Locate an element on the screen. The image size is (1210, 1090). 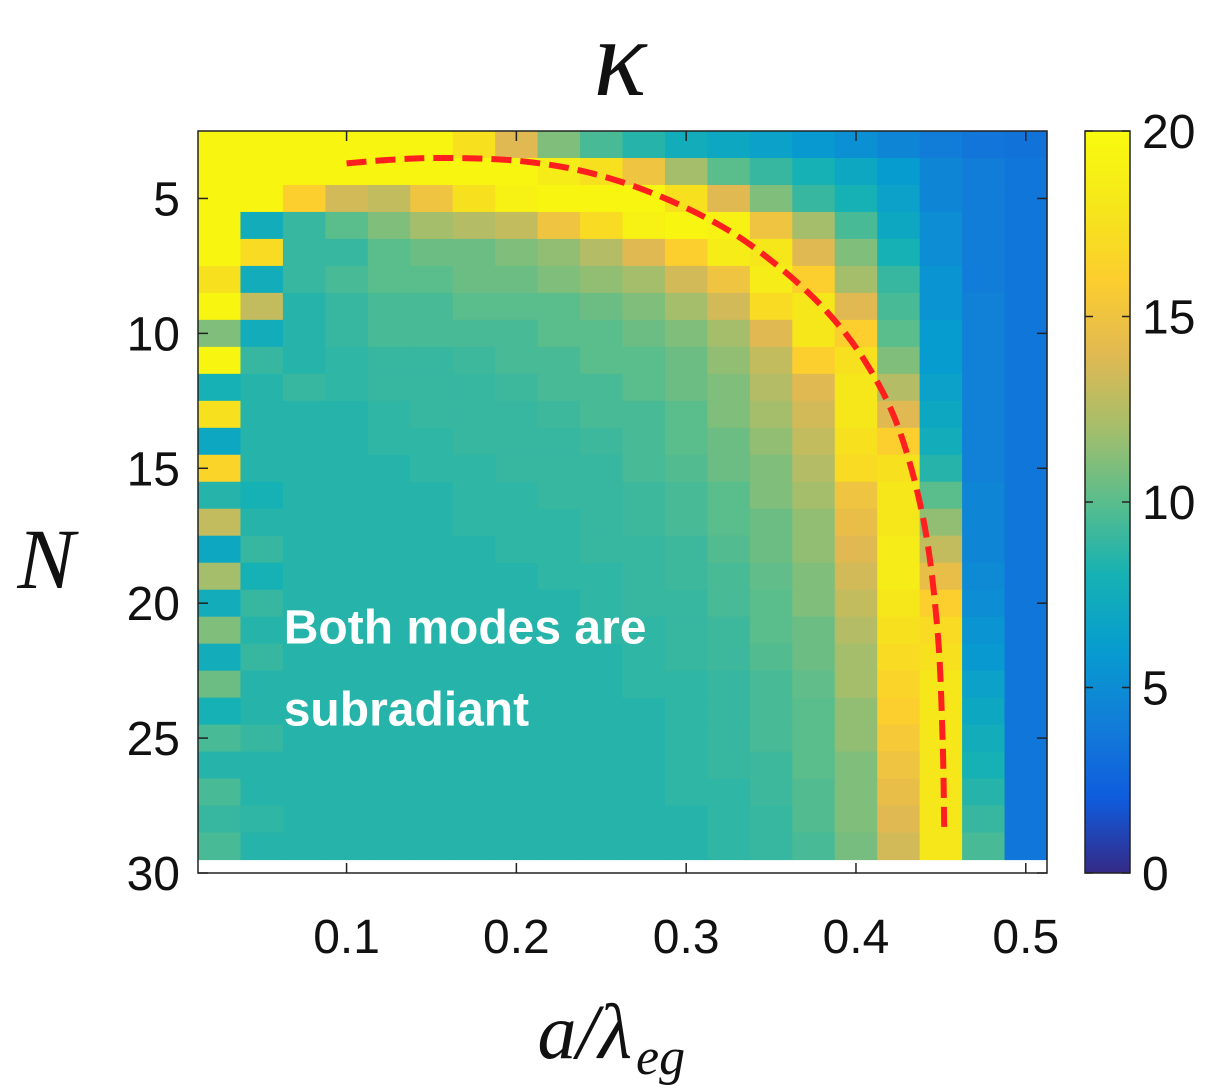
colorbar-tick-label: 5 is located at coordinates (1155, 689).